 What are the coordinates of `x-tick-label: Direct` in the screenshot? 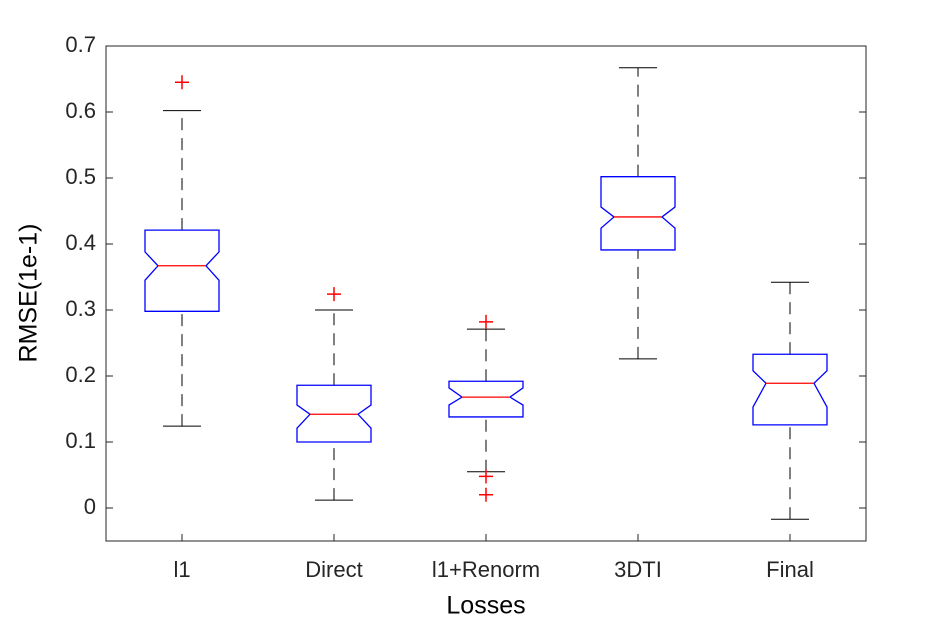 It's located at (333, 569).